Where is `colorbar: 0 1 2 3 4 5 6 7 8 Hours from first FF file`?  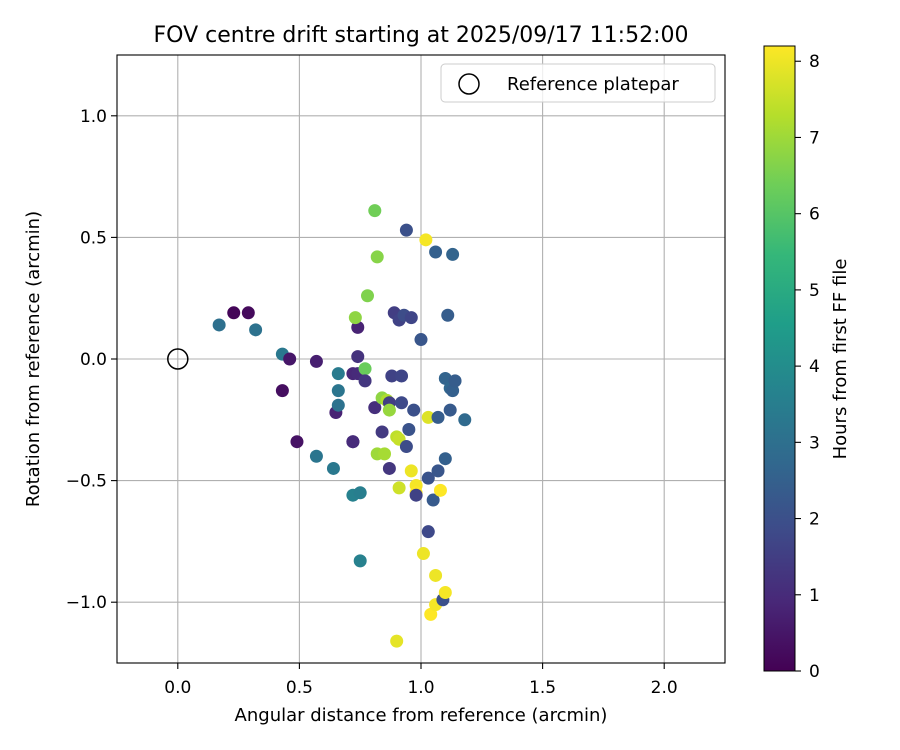
colorbar: 0 1 2 3 4 5 6 7 8 Hours from first FF file is located at coordinates (807, 363).